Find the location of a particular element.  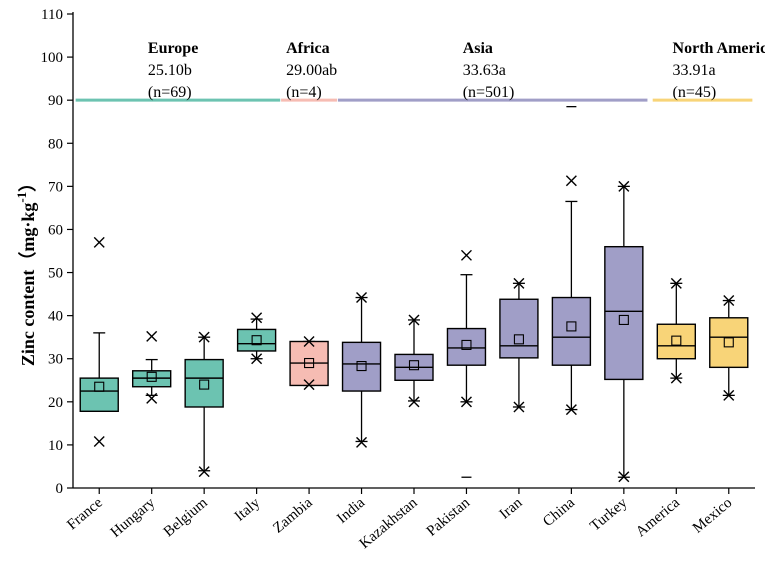

box-pakistan is located at coordinates (466, 376).